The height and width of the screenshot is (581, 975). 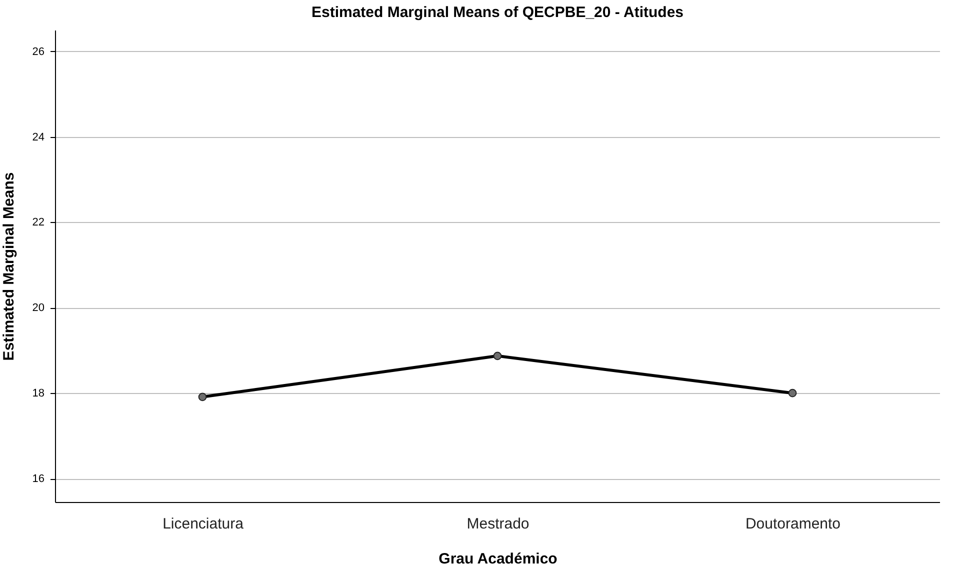 What do you see at coordinates (497, 12) in the screenshot?
I see `chart-title: Estimated Marginal Means of QECPBE_20 - Atitudes` at bounding box center [497, 12].